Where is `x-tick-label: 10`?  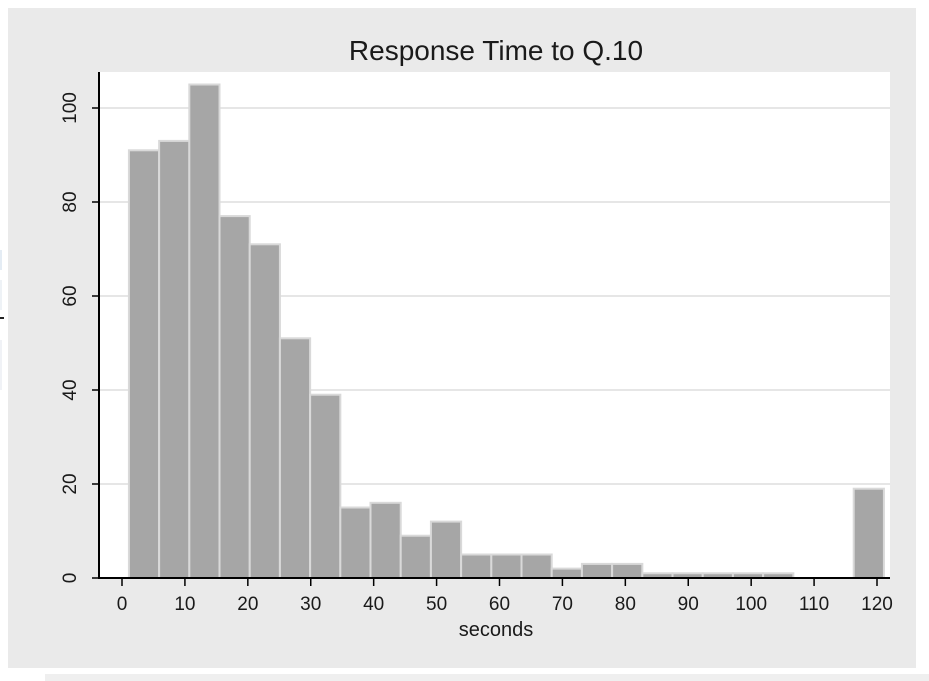
x-tick-label: 10 is located at coordinates (184, 604).